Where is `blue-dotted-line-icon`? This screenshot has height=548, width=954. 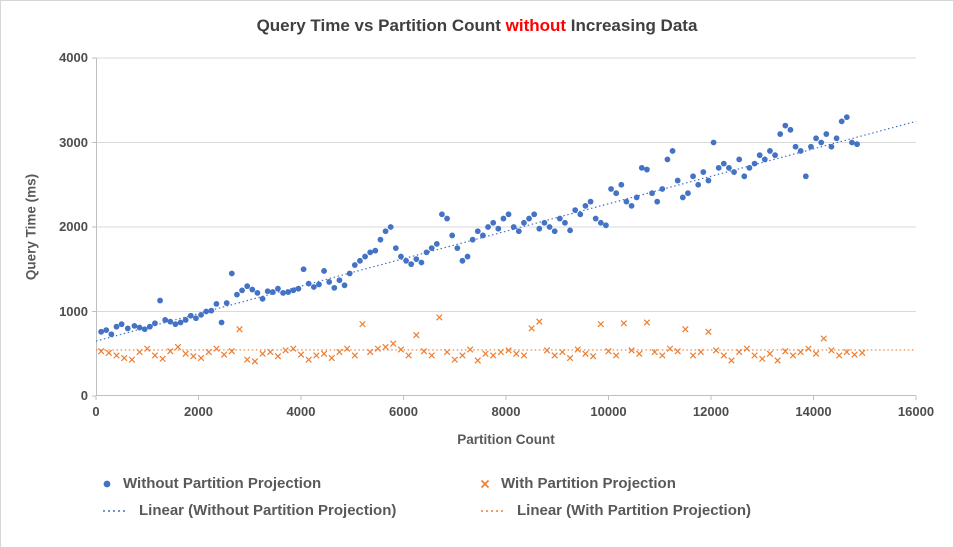 blue-dotted-line-icon is located at coordinates (115, 510).